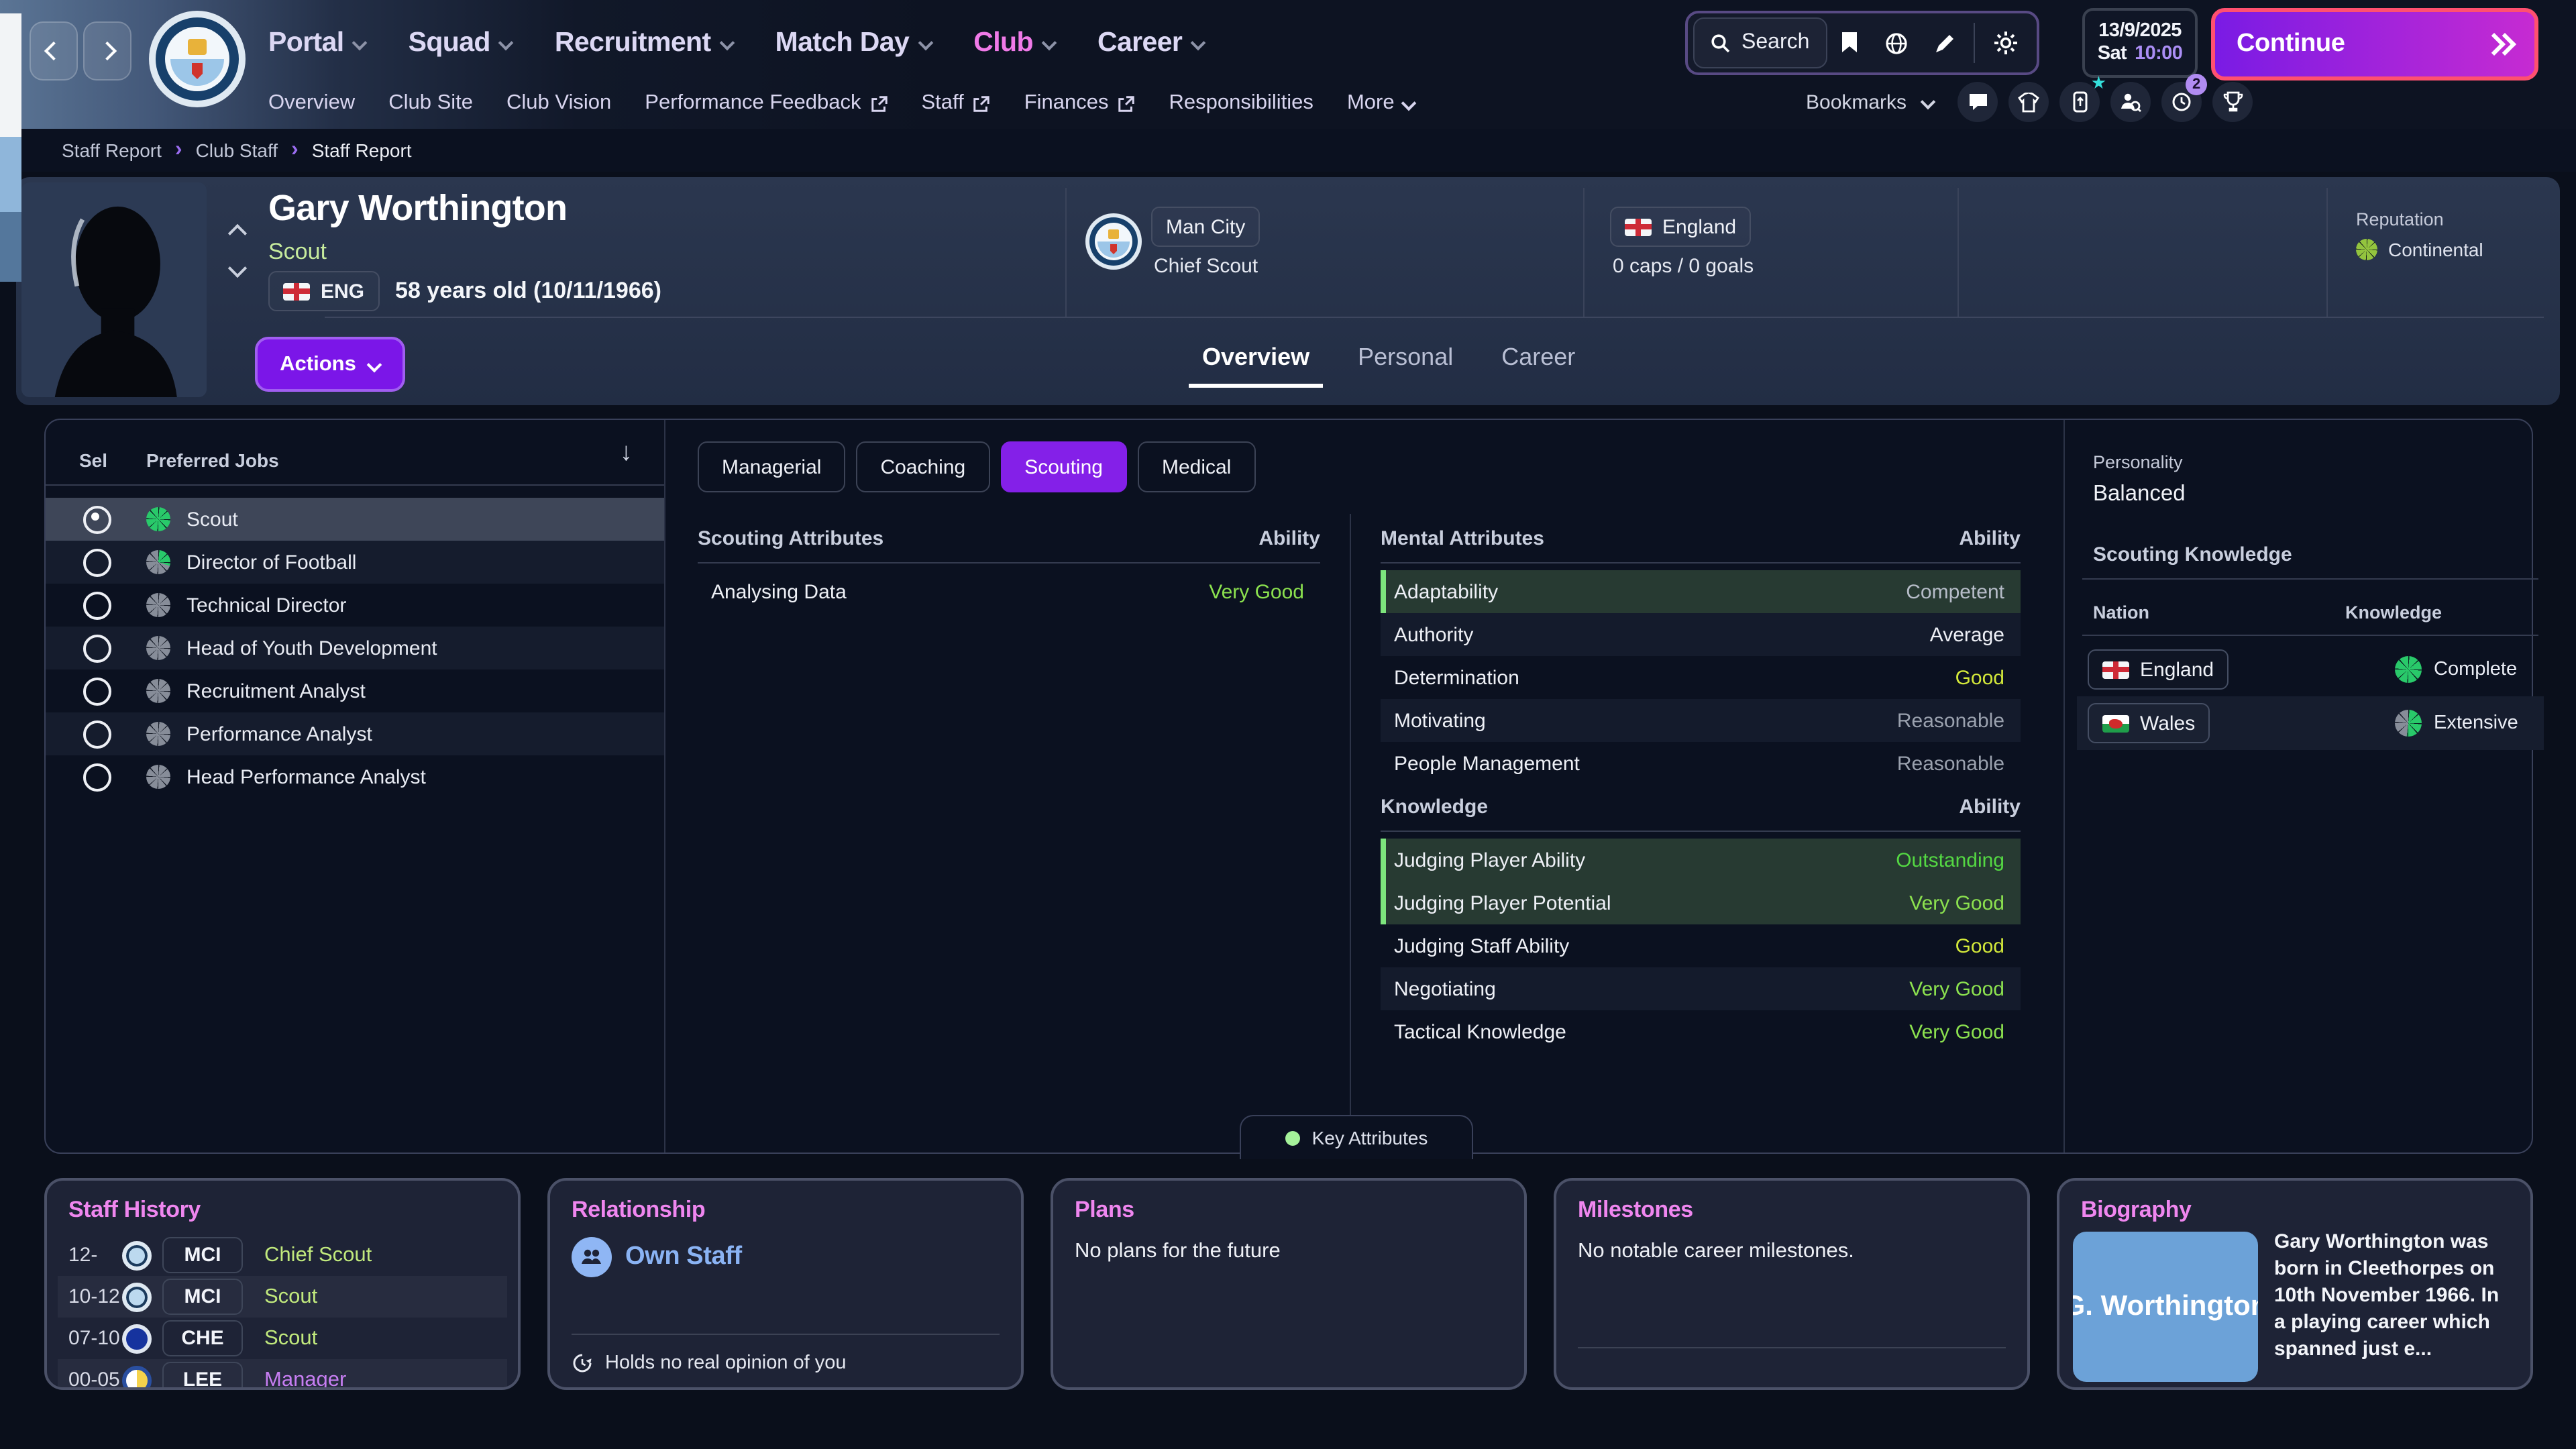 The height and width of the screenshot is (1449, 2576). Describe the element at coordinates (2499, 44) in the screenshot. I see `double-chevron-icon` at that location.